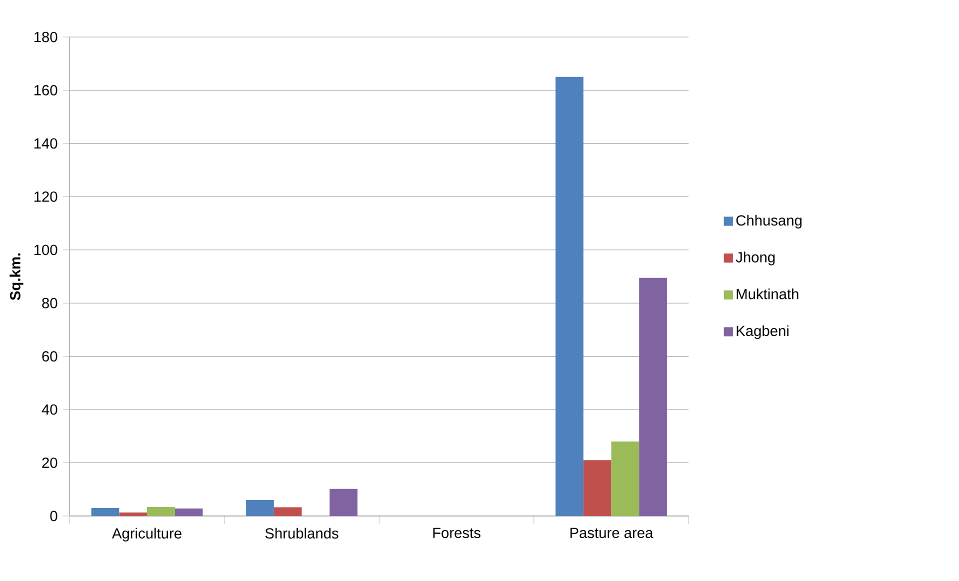 The image size is (959, 581). What do you see at coordinates (301, 533) in the screenshot?
I see `x-tick-label: Shrublands` at bounding box center [301, 533].